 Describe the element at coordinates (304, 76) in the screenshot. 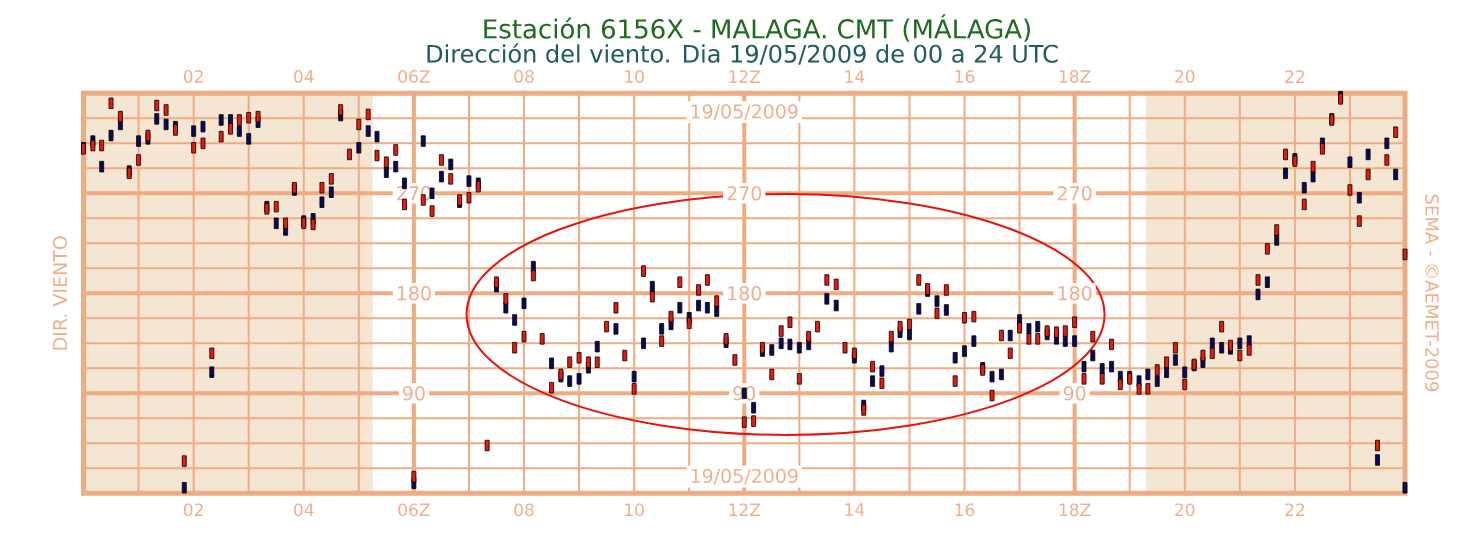

I see `x2-tick-label: 04` at that location.